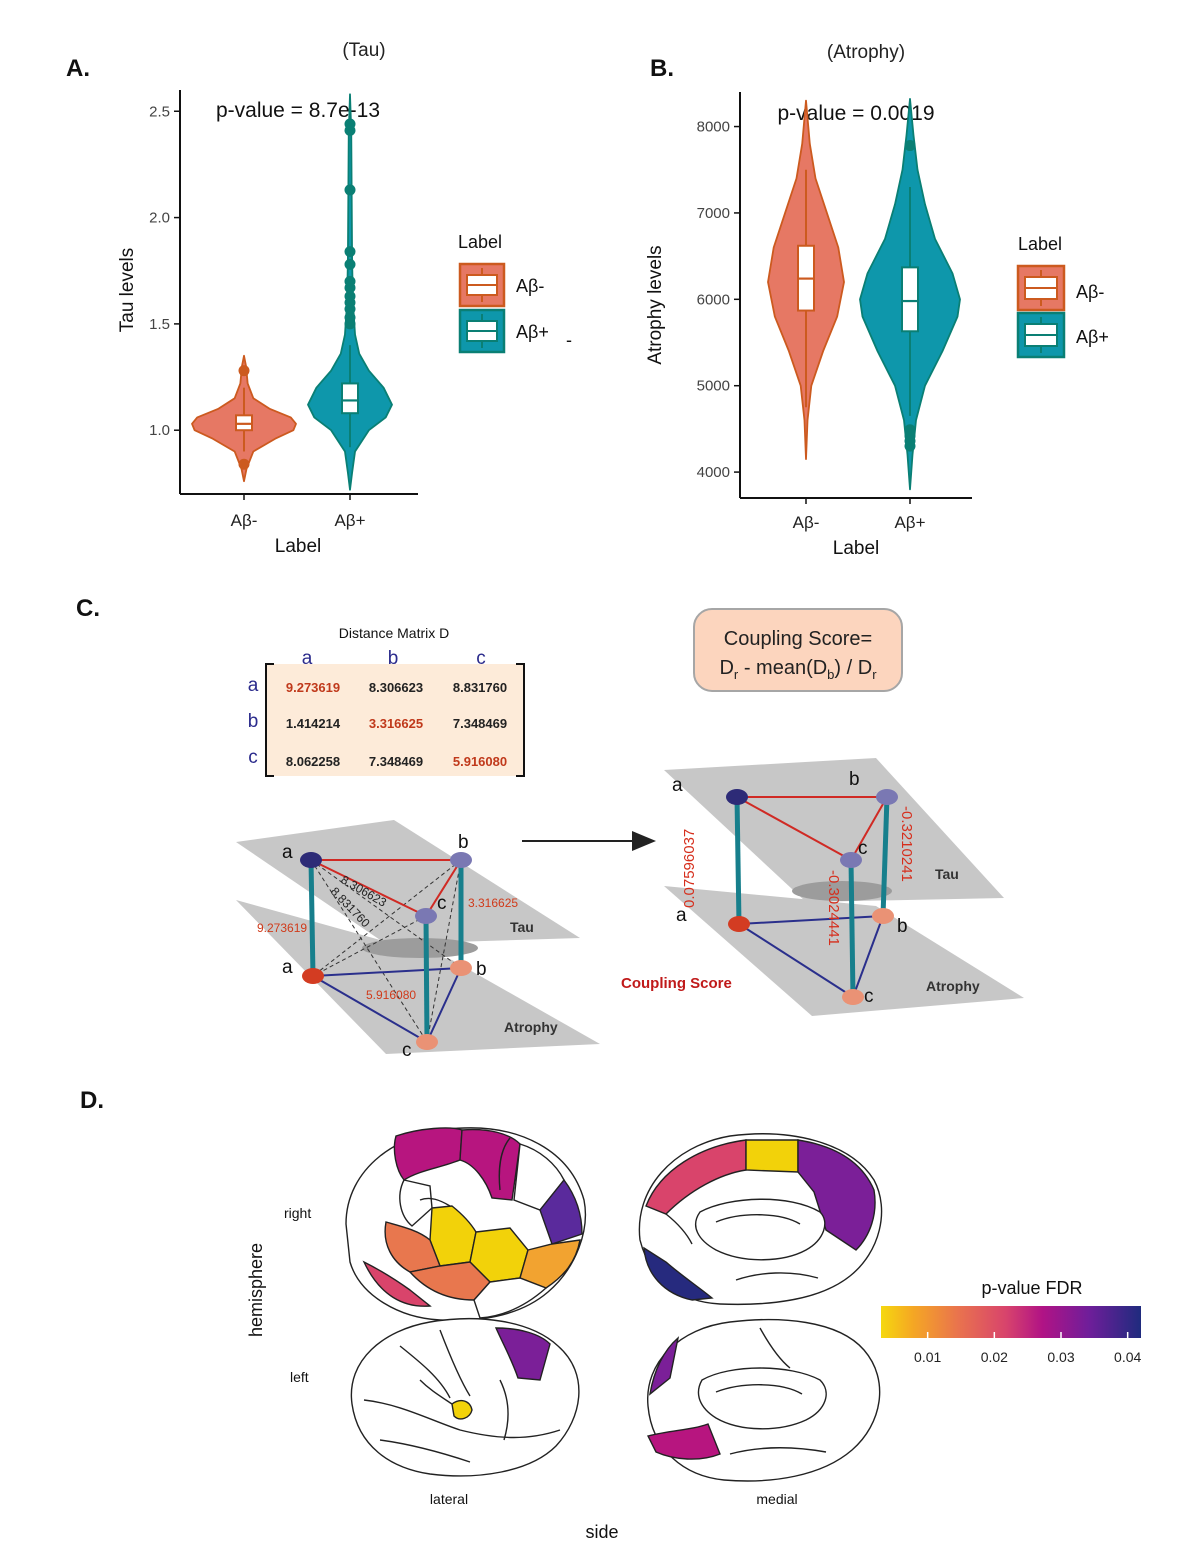 The image size is (1204, 1552). What do you see at coordinates (396, 687) in the screenshot?
I see `matrix-cell-ab: 8.306623` at bounding box center [396, 687].